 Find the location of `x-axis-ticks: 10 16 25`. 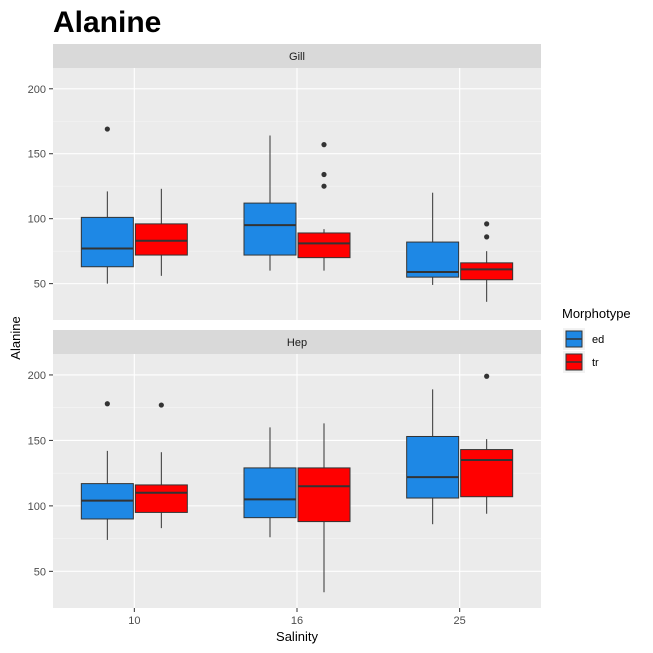

x-axis-ticks: 10 16 25 is located at coordinates (297, 617).